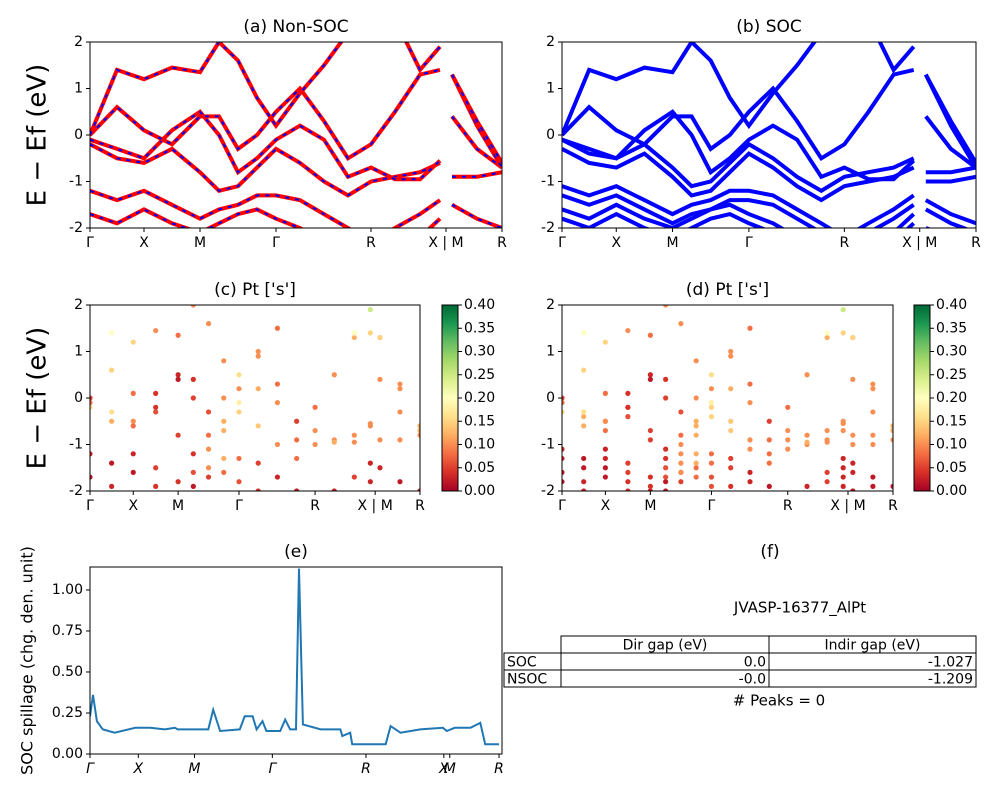 The width and height of the screenshot is (1000, 800). Describe the element at coordinates (779, 701) in the screenshot. I see `table-note: # Peaks = 0` at that location.